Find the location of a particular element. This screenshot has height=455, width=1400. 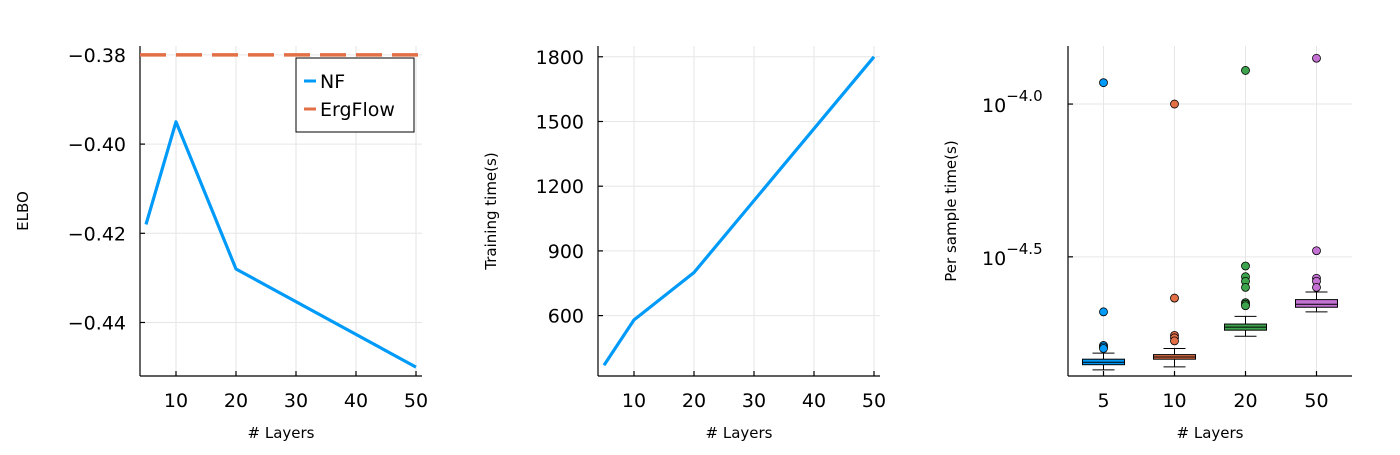

y-tick-exponent: −4.5 is located at coordinates (1024, 249).